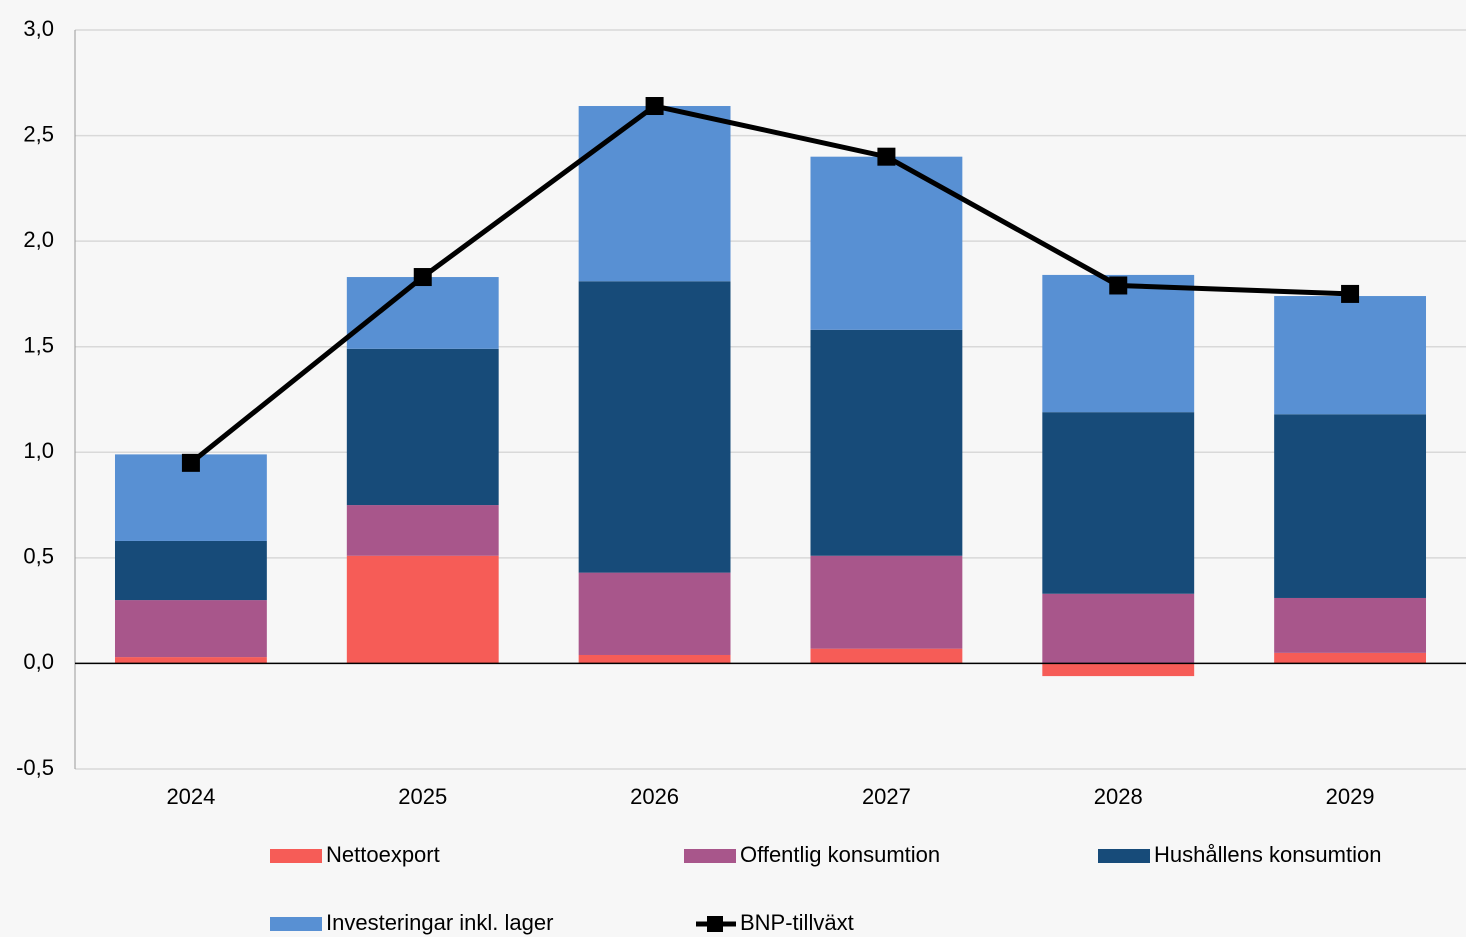 The image size is (1466, 937). Describe the element at coordinates (886, 796) in the screenshot. I see `x-tick-label: 2027` at that location.